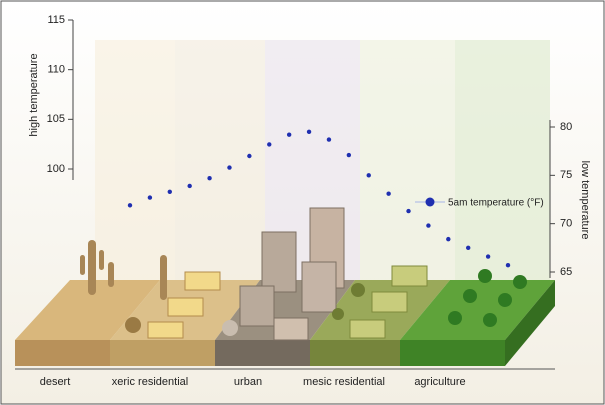 This screenshot has height=405, width=605. Describe the element at coordinates (56, 119) in the screenshot. I see `y-tick-label: 105` at that location.